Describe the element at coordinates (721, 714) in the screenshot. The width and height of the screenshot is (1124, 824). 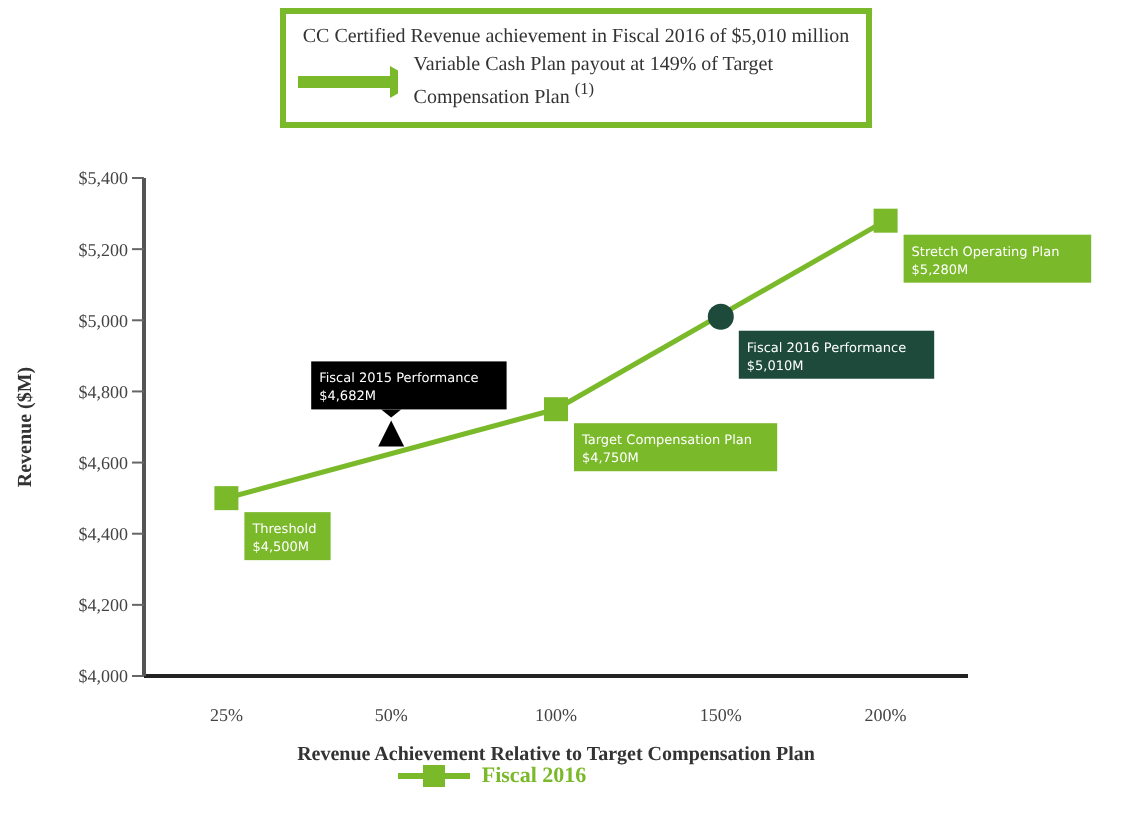
I see `x-tick-label: 150%` at that location.